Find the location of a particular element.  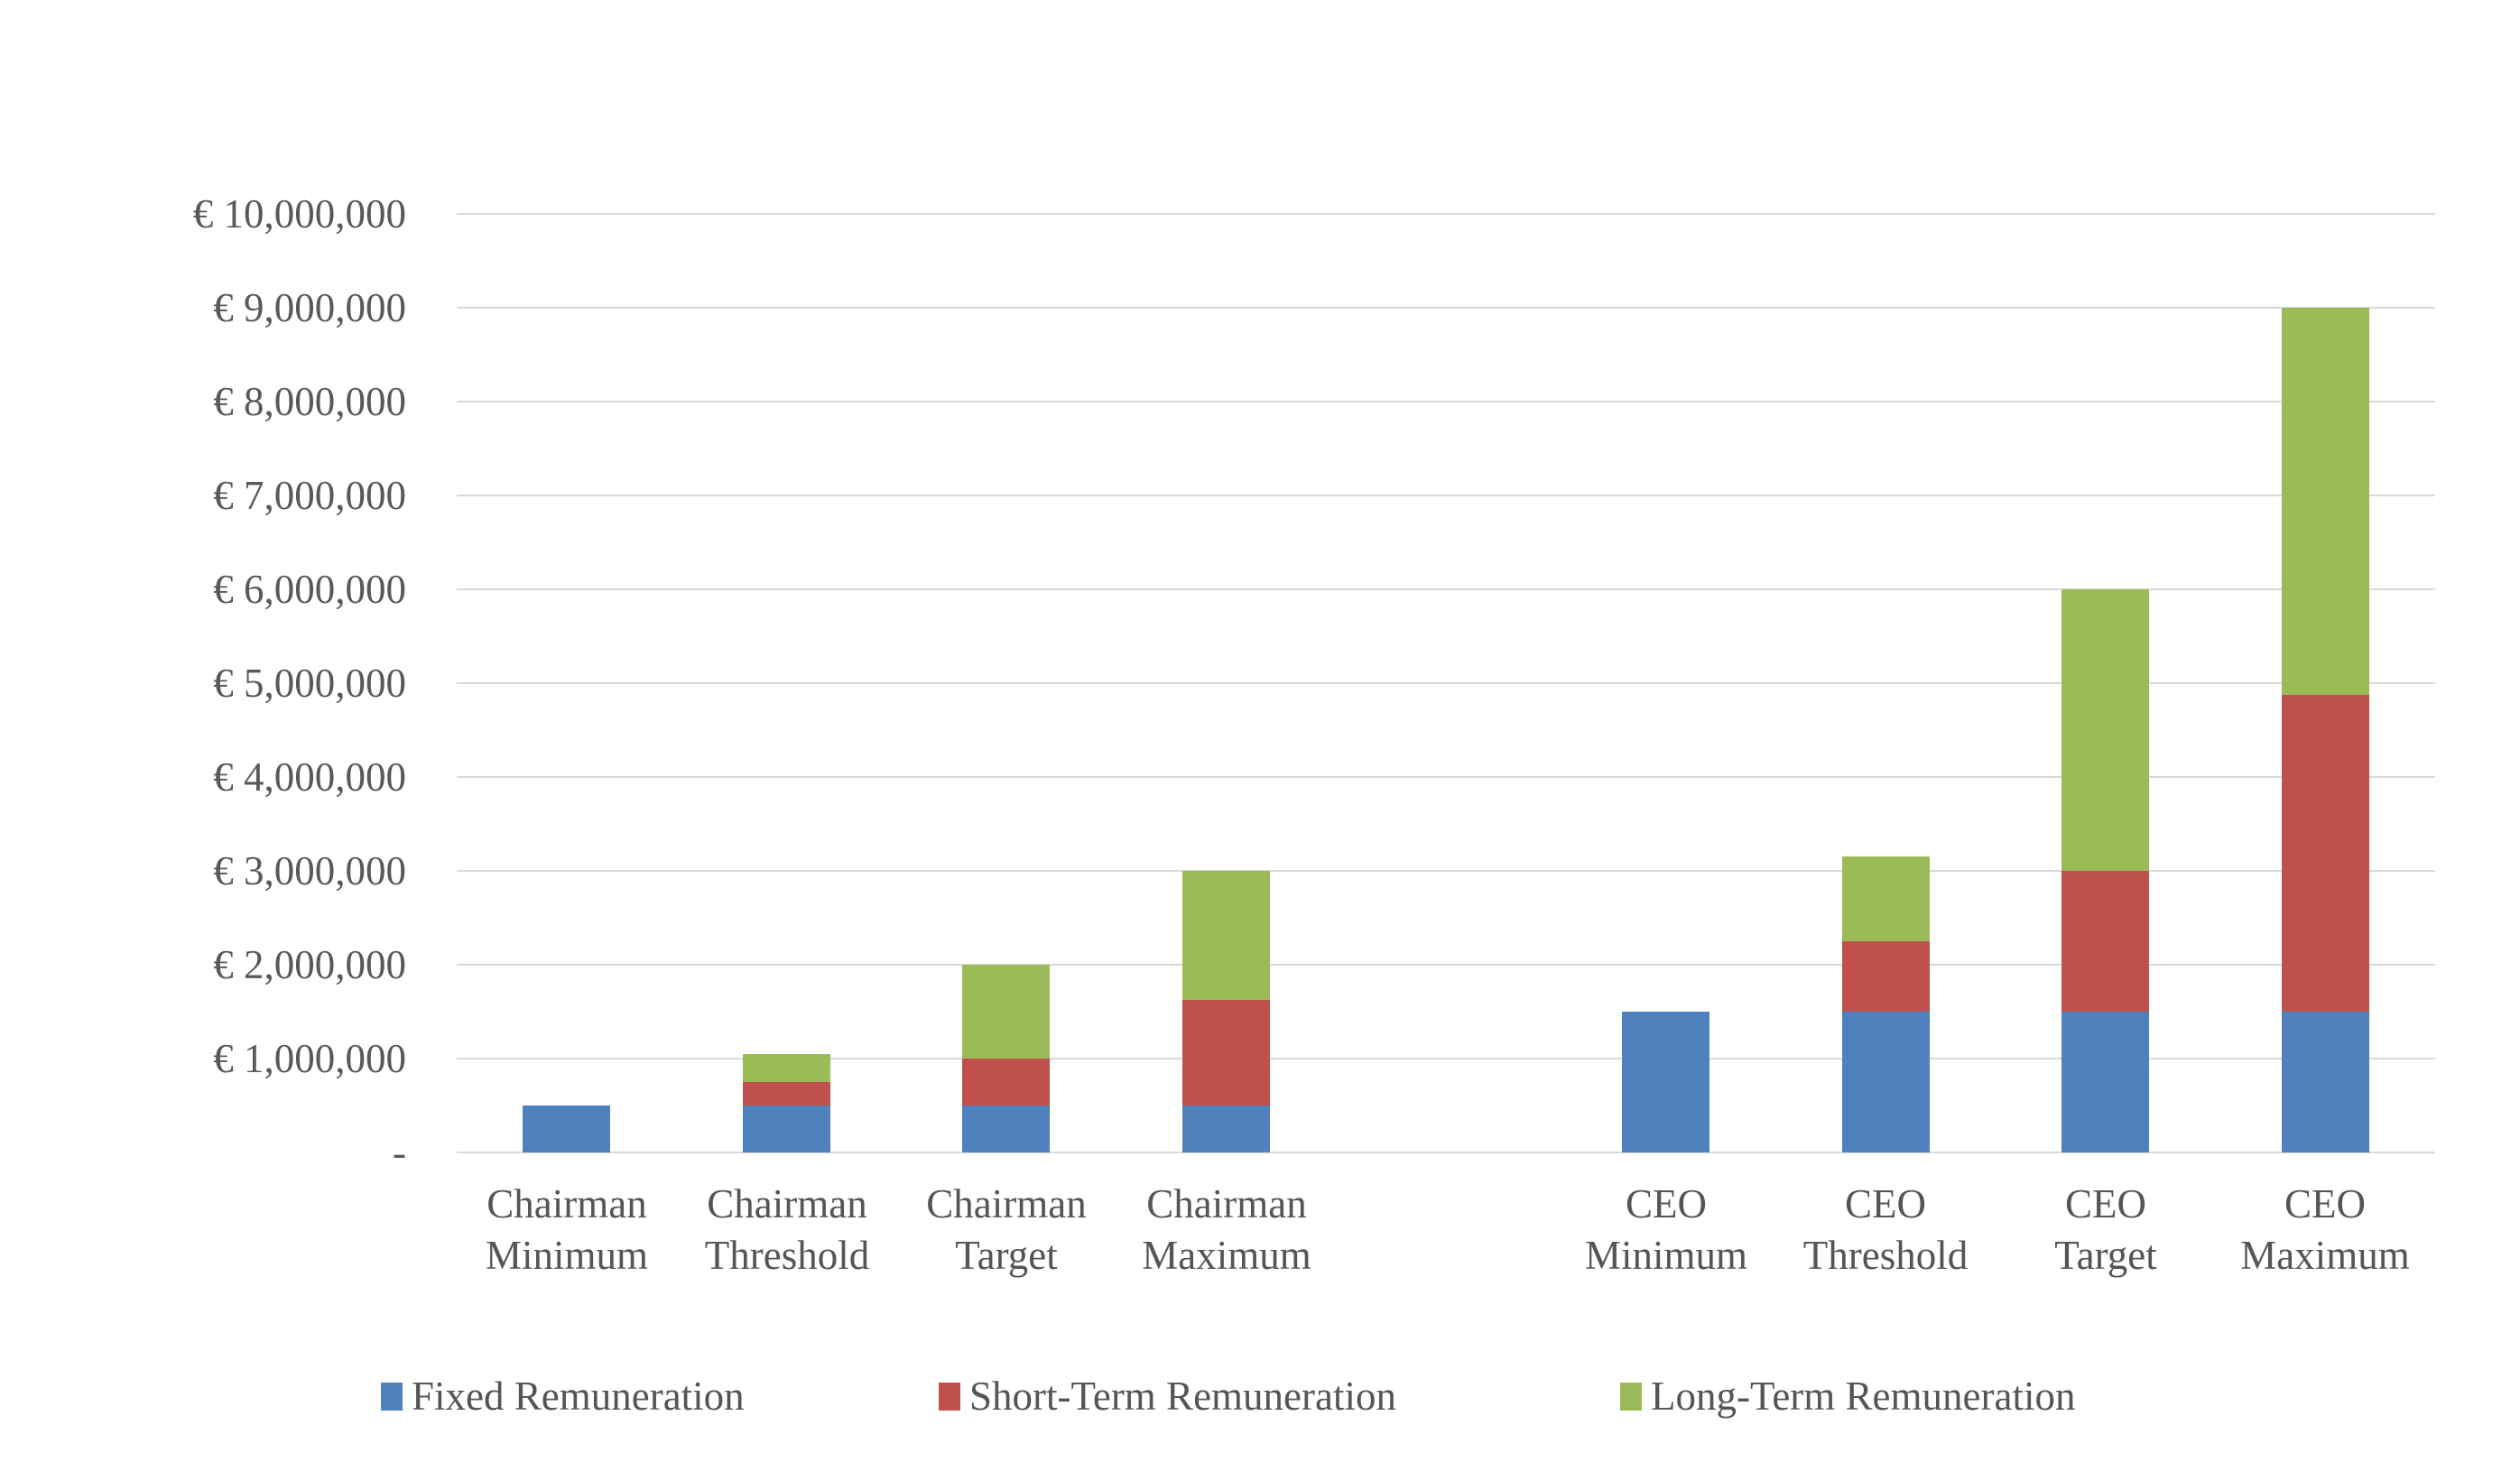

category-label-ceo-minimum: CEO Minimum is located at coordinates (1666, 1229).